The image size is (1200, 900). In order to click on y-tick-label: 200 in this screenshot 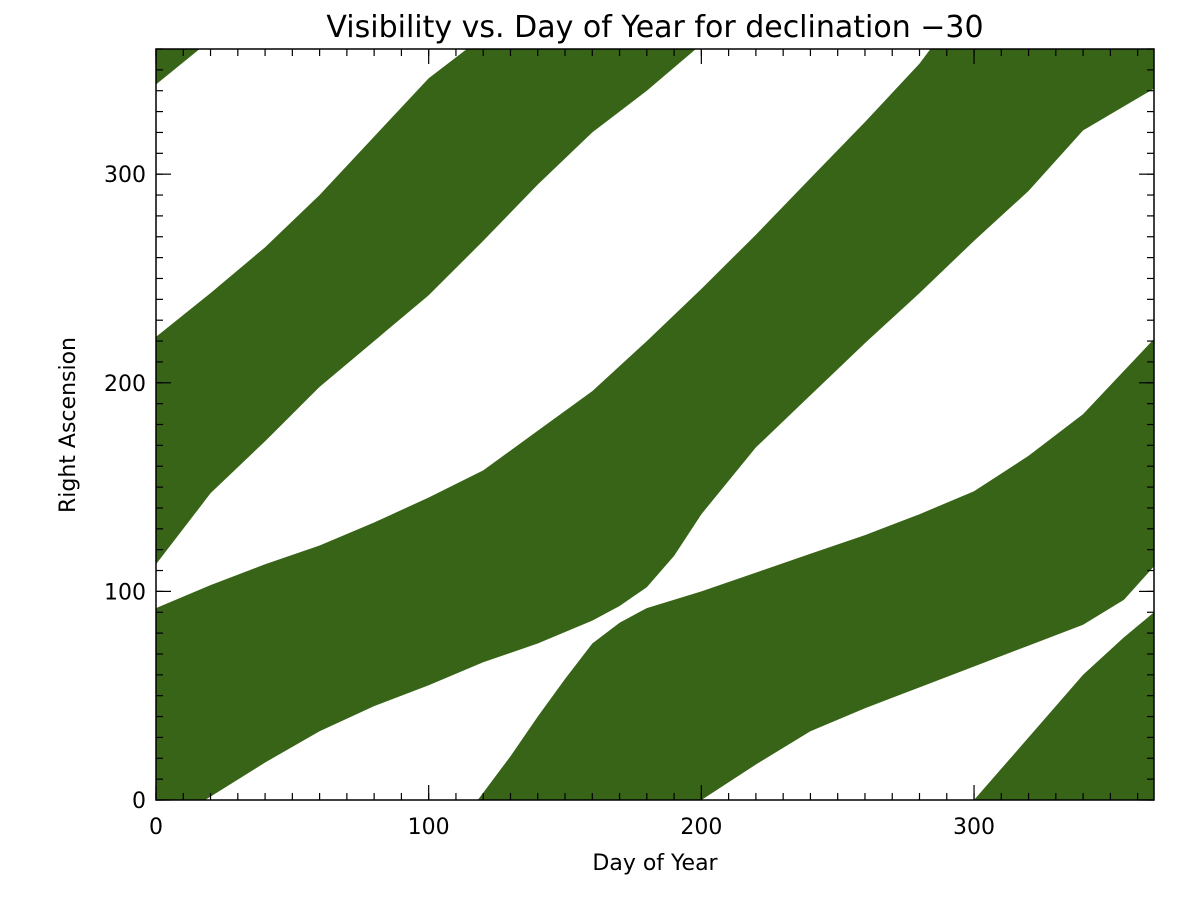, I will do `click(125, 384)`.